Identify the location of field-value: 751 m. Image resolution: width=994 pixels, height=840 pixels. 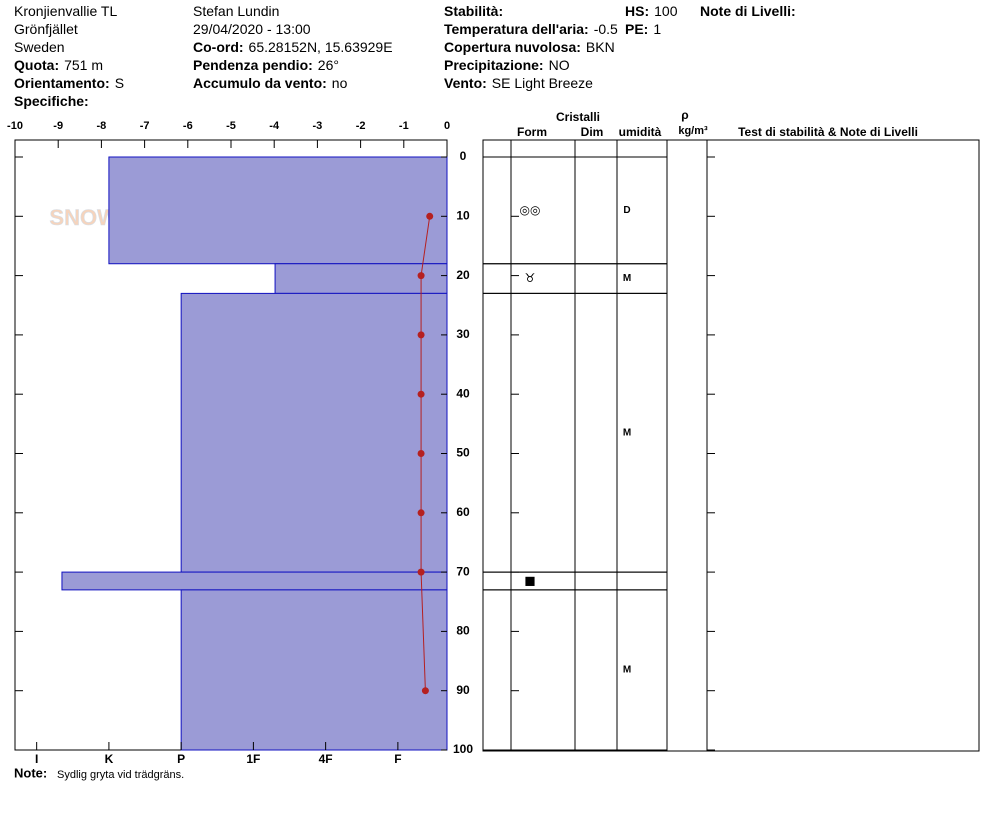
(83, 65).